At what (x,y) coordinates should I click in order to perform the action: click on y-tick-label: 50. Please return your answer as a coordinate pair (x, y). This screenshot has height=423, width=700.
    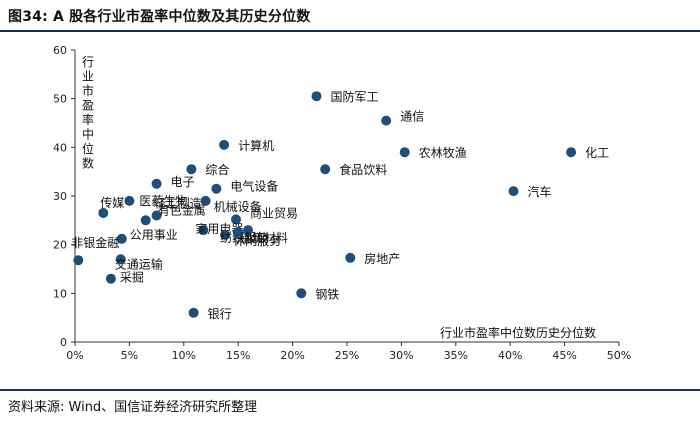
    Looking at the image, I should click on (60, 99).